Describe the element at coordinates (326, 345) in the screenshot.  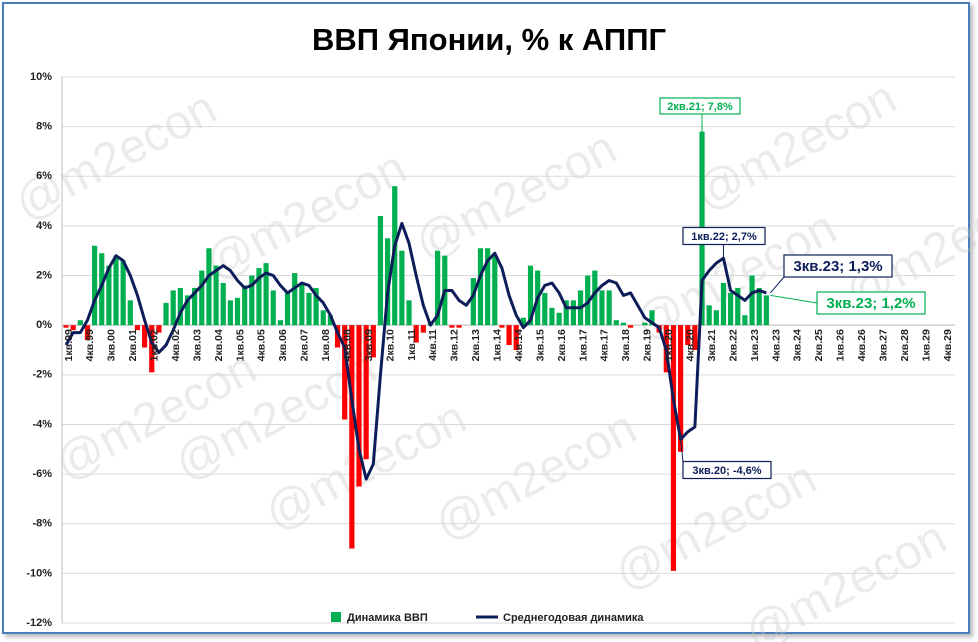
I see `x-tick-label: 1кв.08` at that location.